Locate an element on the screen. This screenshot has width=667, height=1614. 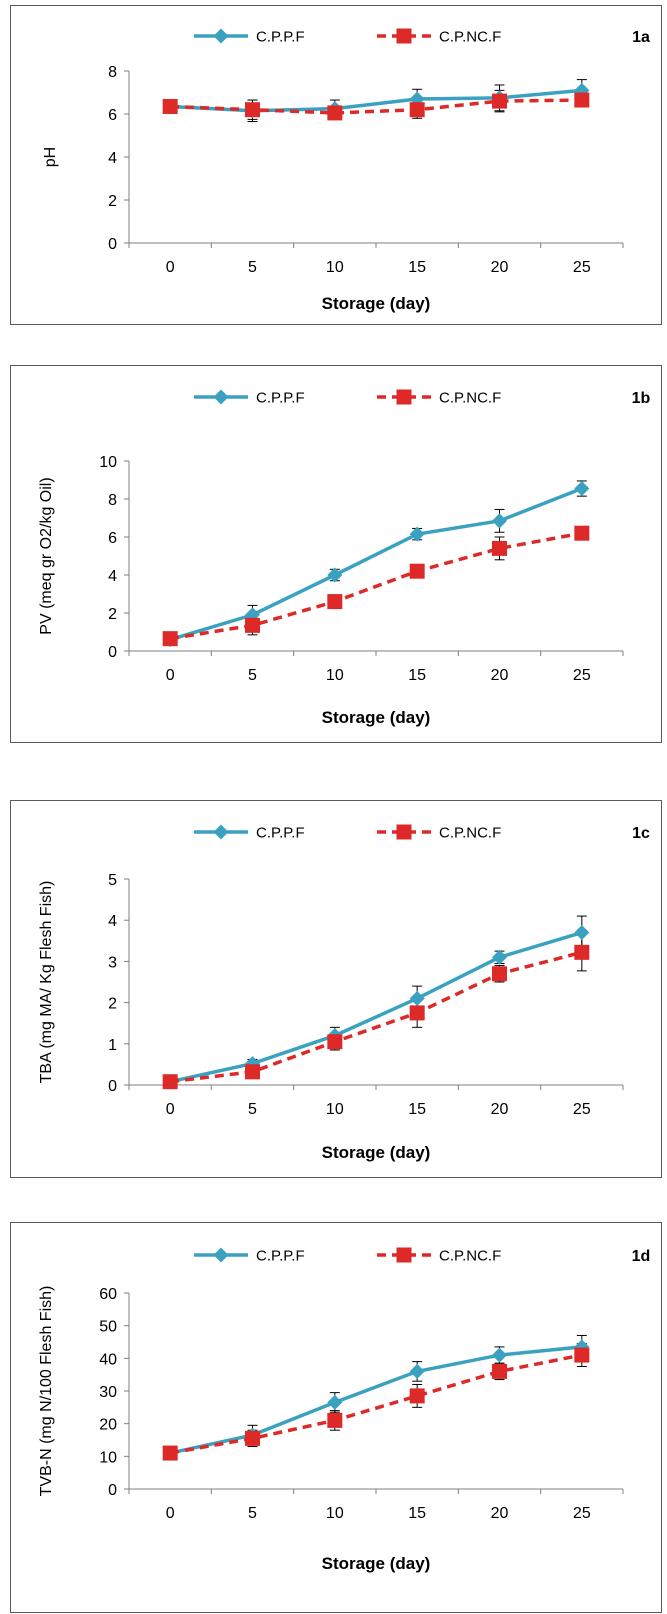
y-tick-label: 6 is located at coordinates (112, 538).